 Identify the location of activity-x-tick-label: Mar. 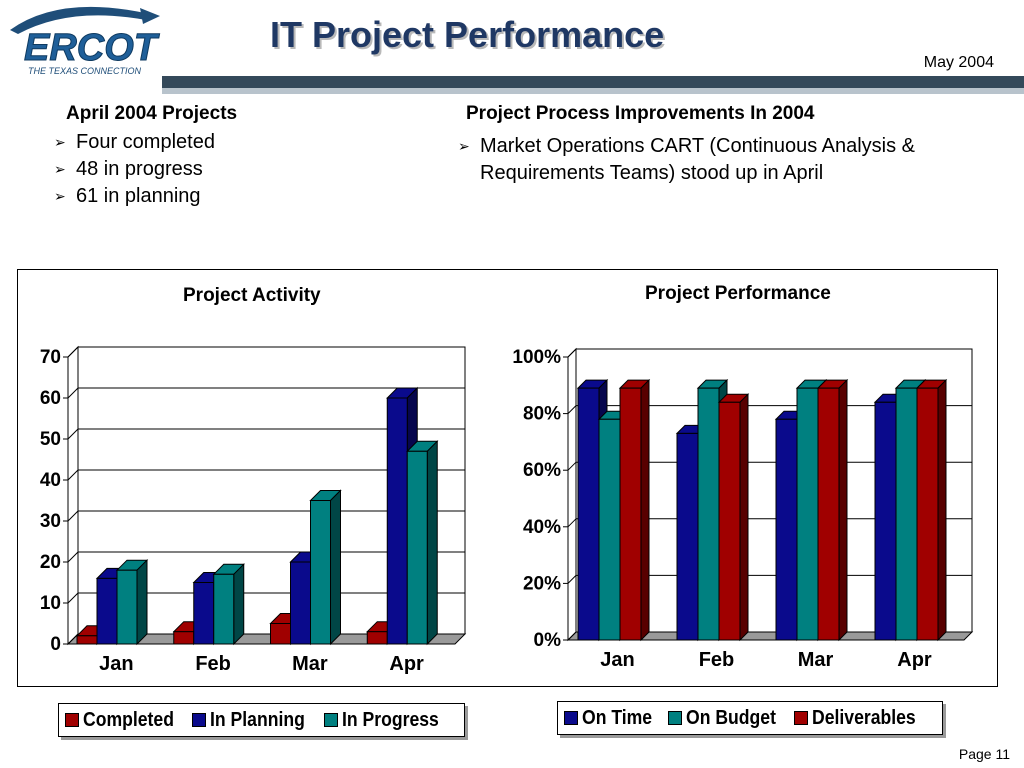
(310, 664).